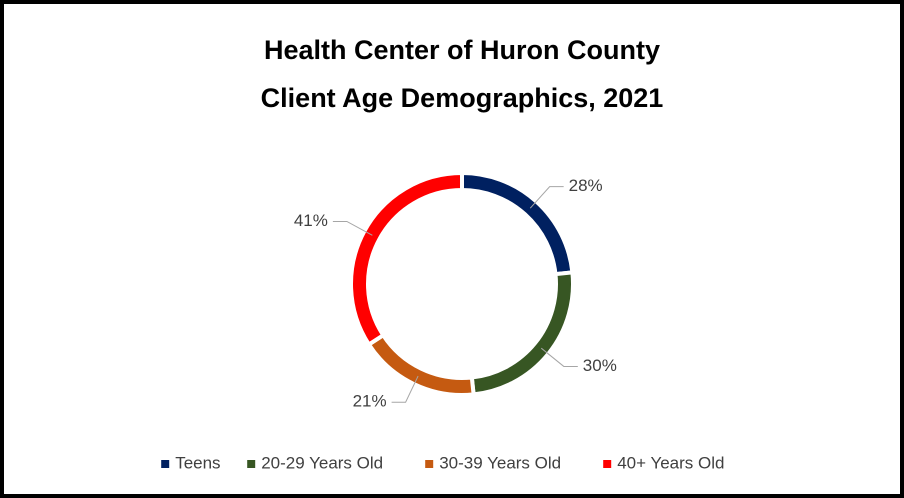 The height and width of the screenshot is (498, 904). Describe the element at coordinates (370, 401) in the screenshot. I see `data-label: 21%` at that location.